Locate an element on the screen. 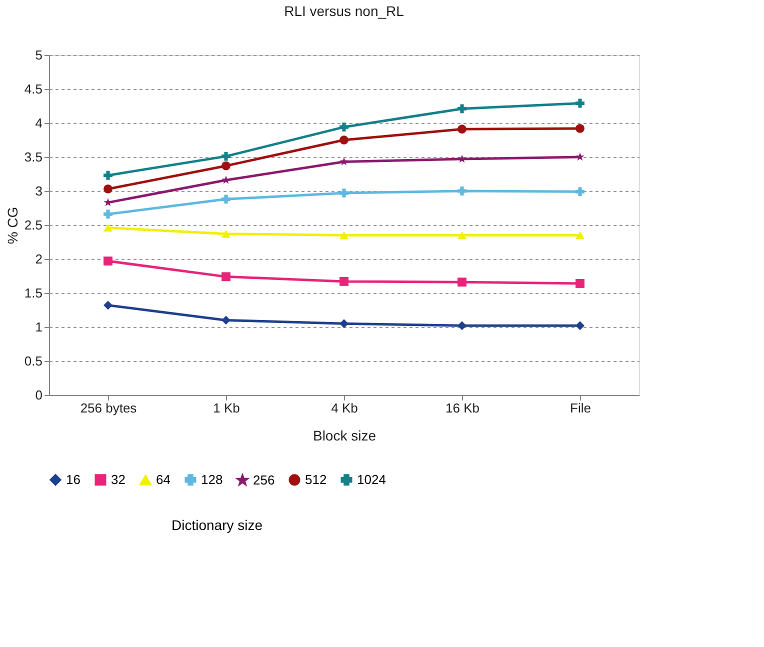  legend-label: 1024 is located at coordinates (371, 479).